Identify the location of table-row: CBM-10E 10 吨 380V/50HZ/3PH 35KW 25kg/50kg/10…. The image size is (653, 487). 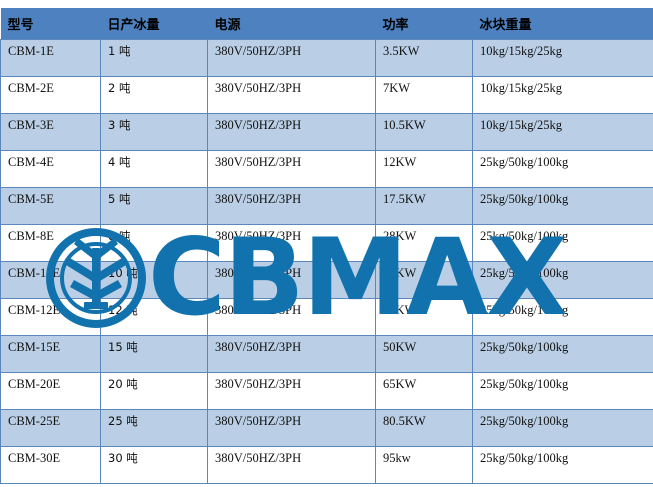
(326, 279).